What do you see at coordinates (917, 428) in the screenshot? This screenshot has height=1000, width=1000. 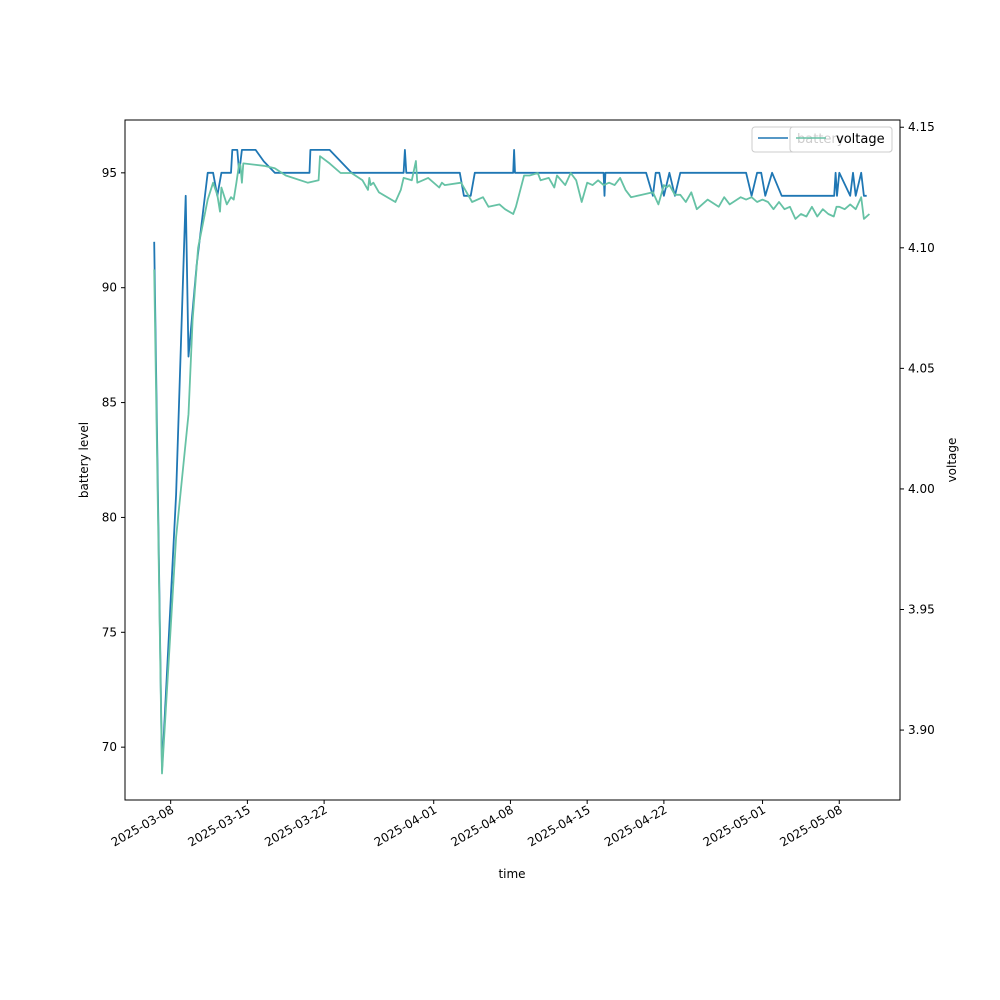 I see `y-axis-right: 3.90 3.95 4.00 4.05 4.10 4.15` at bounding box center [917, 428].